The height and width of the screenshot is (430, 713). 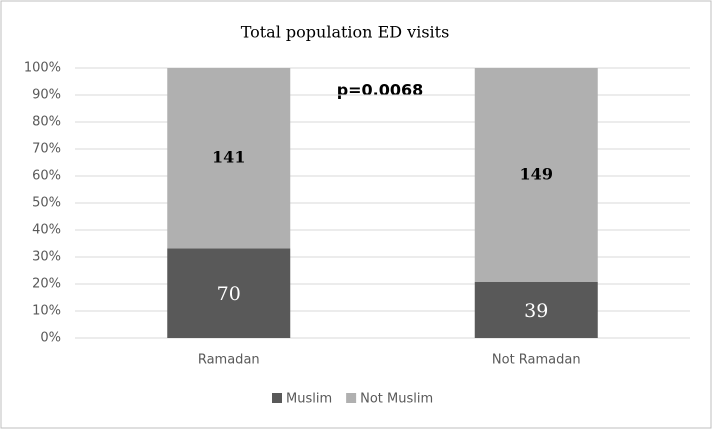 What do you see at coordinates (380, 90) in the screenshot?
I see `annotation: p=0.0068` at bounding box center [380, 90].